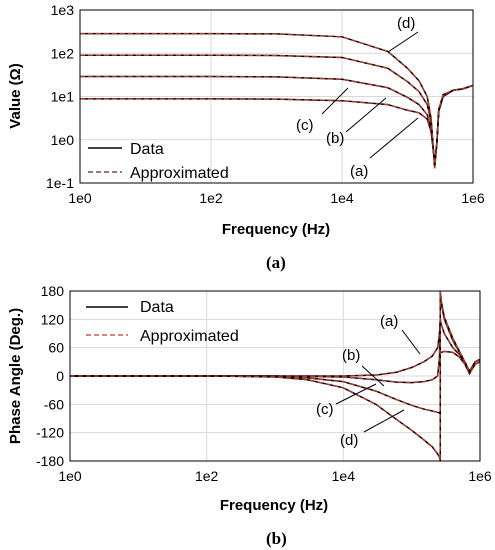  Describe the element at coordinates (274, 505) in the screenshot. I see `x-axis-label-b: Frequency (Hz)` at that location.